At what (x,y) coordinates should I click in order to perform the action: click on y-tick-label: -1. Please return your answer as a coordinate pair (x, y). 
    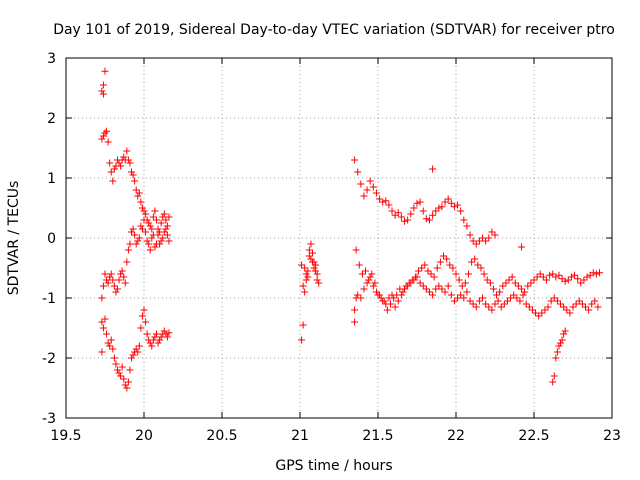
    Looking at the image, I should click on (49, 299).